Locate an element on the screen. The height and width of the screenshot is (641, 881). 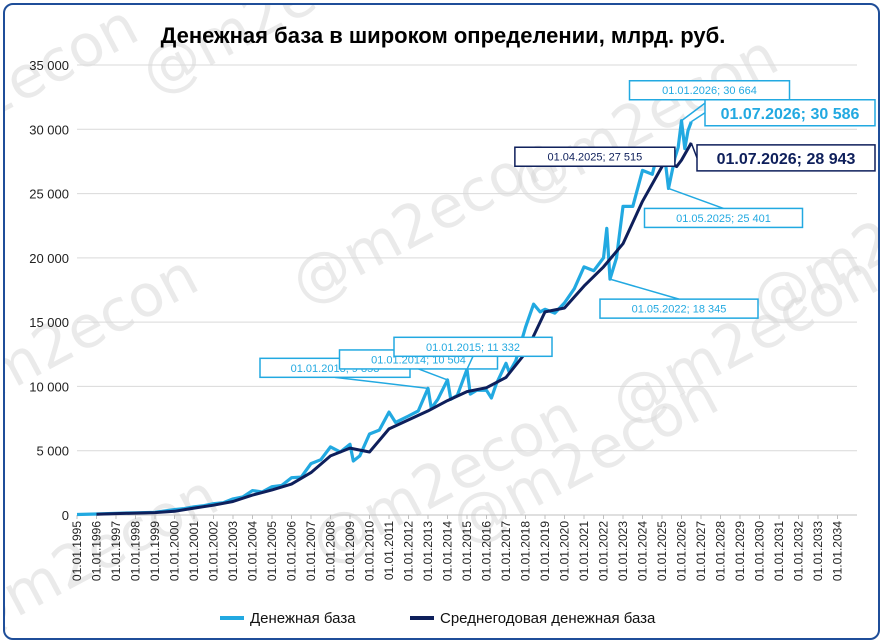
x-tick-label: 01.01.1998 is located at coordinates (136, 551).